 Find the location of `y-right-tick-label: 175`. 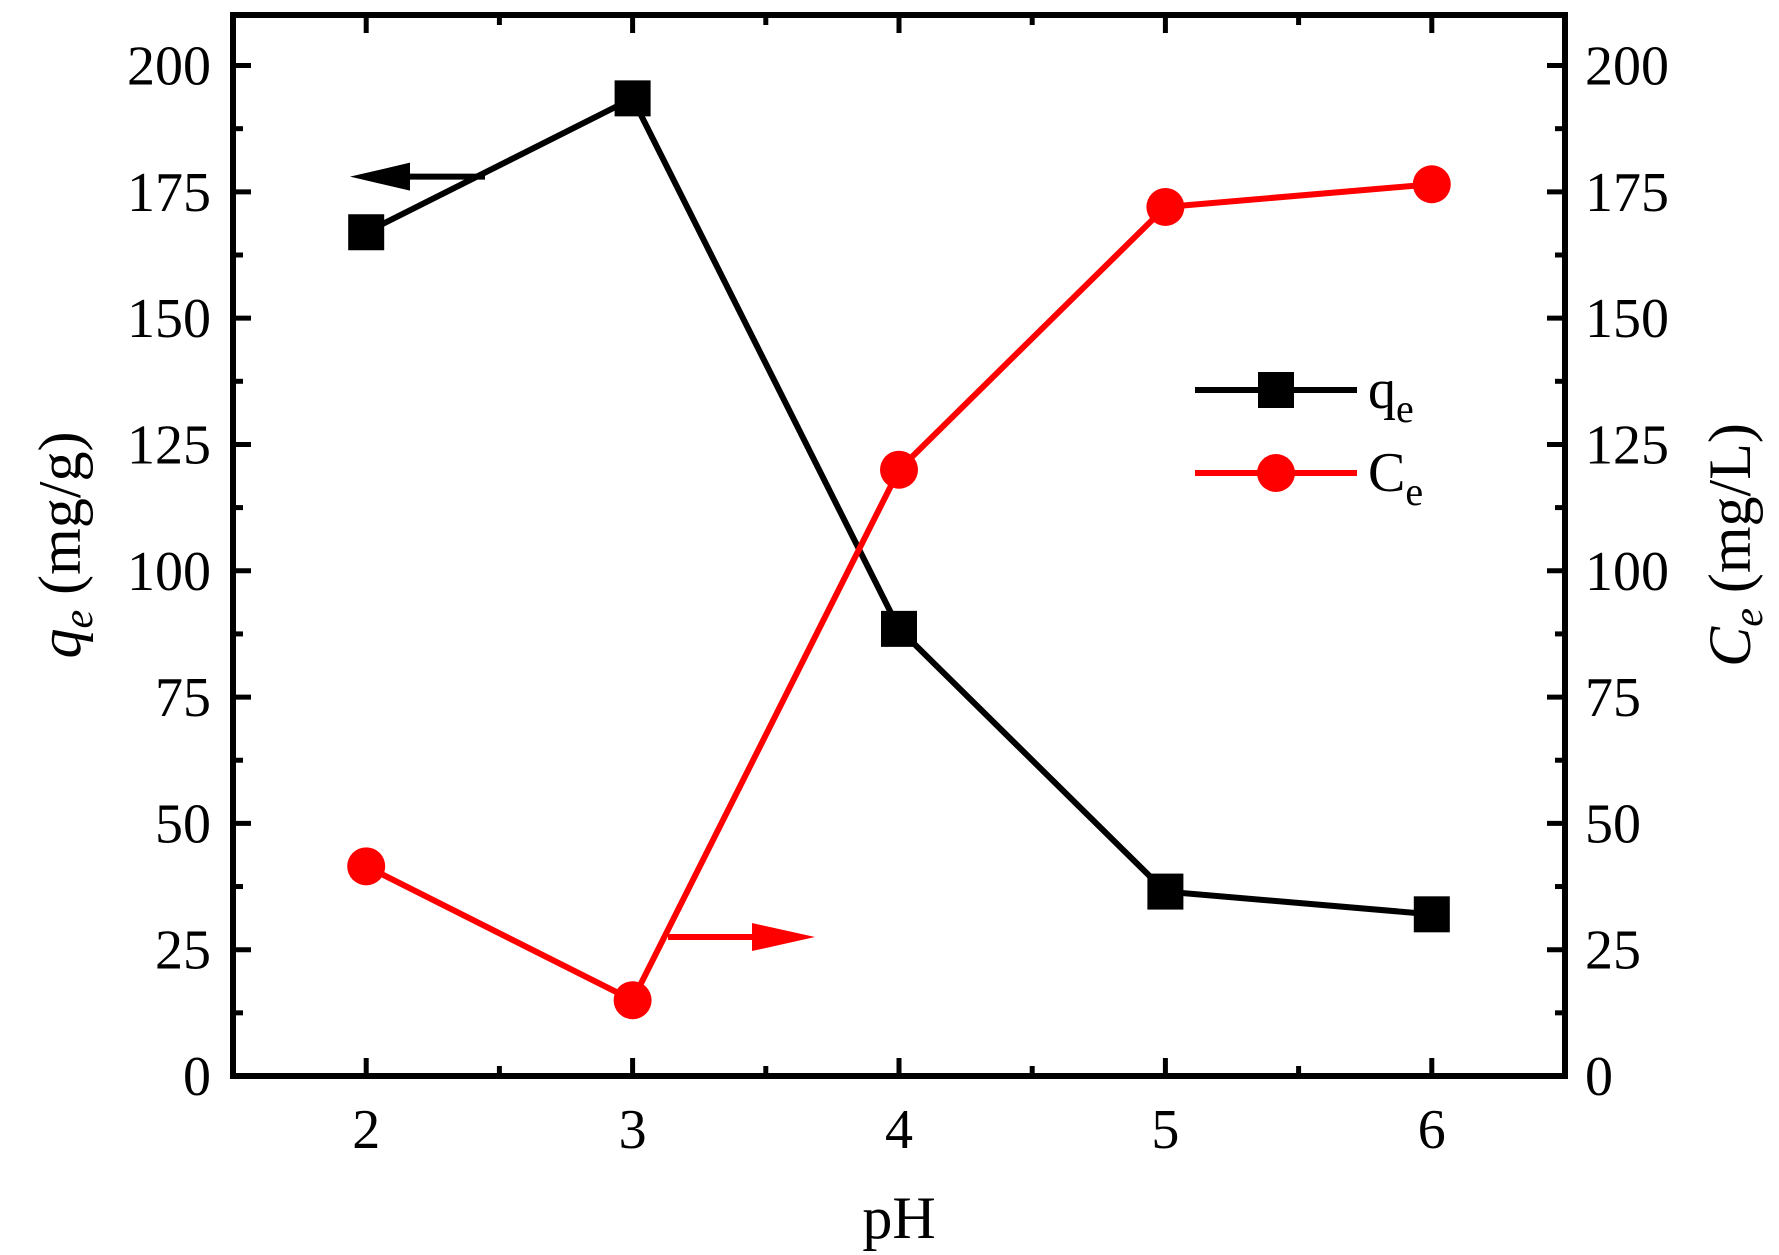

y-right-tick-label: 175 is located at coordinates (1627, 193).